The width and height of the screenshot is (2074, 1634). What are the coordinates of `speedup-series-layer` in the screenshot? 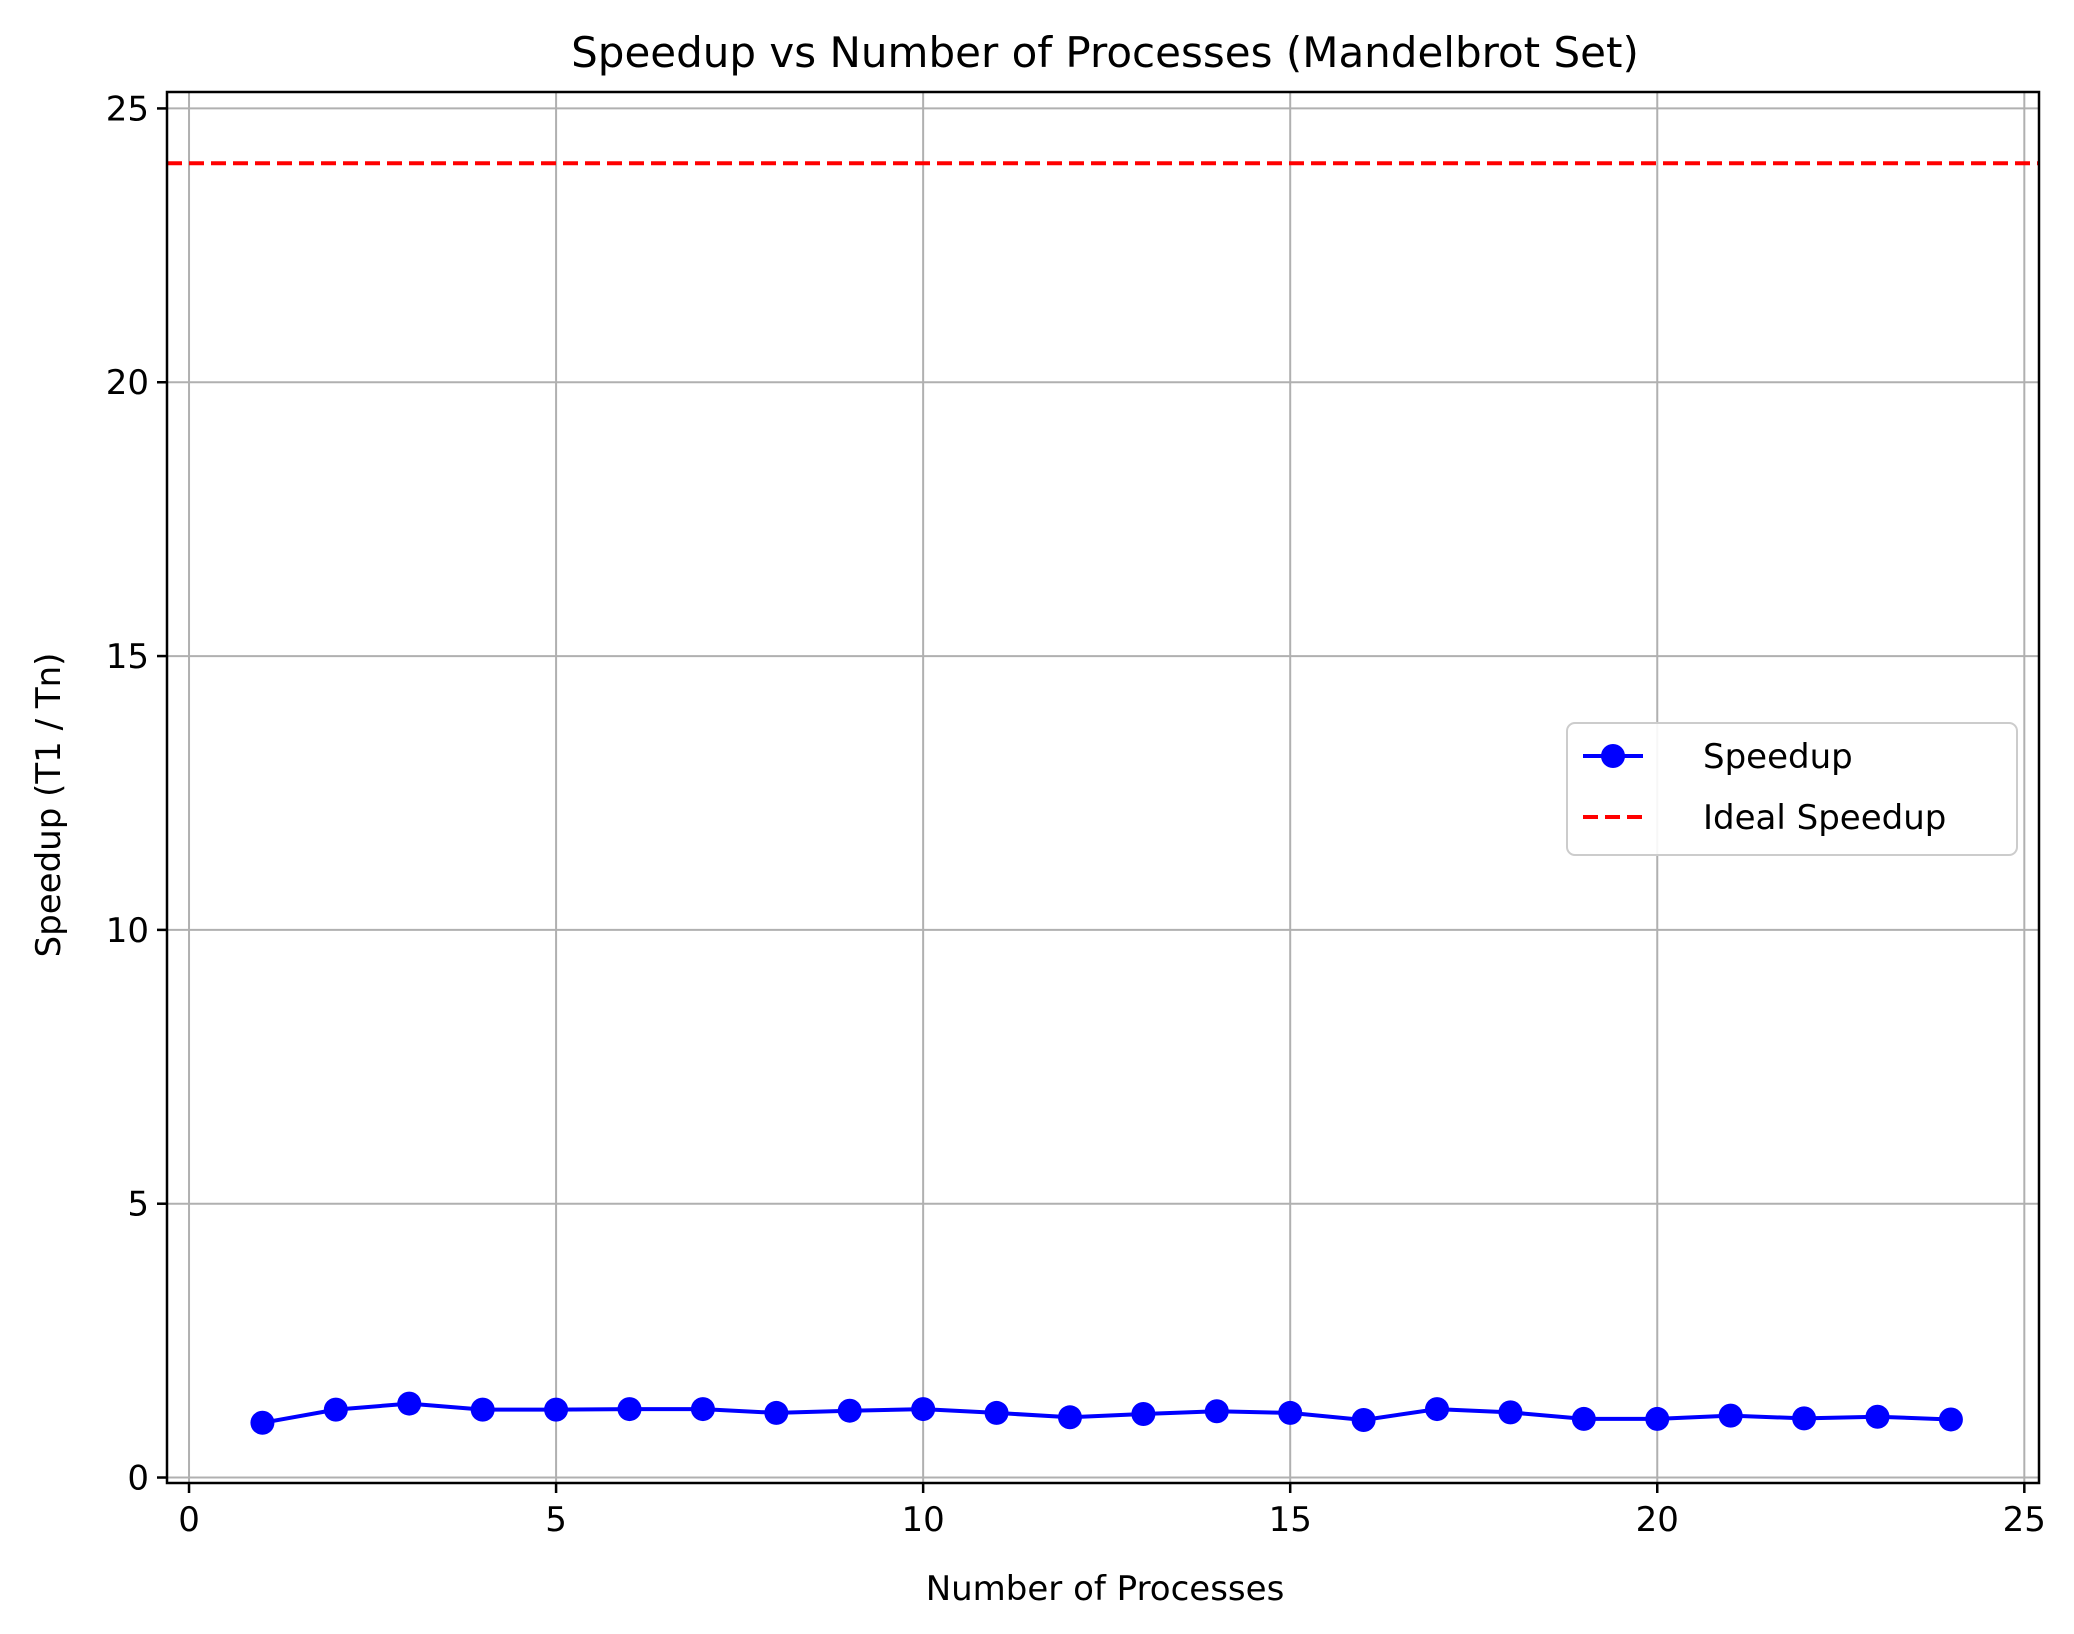 It's located at (1106, 1413).